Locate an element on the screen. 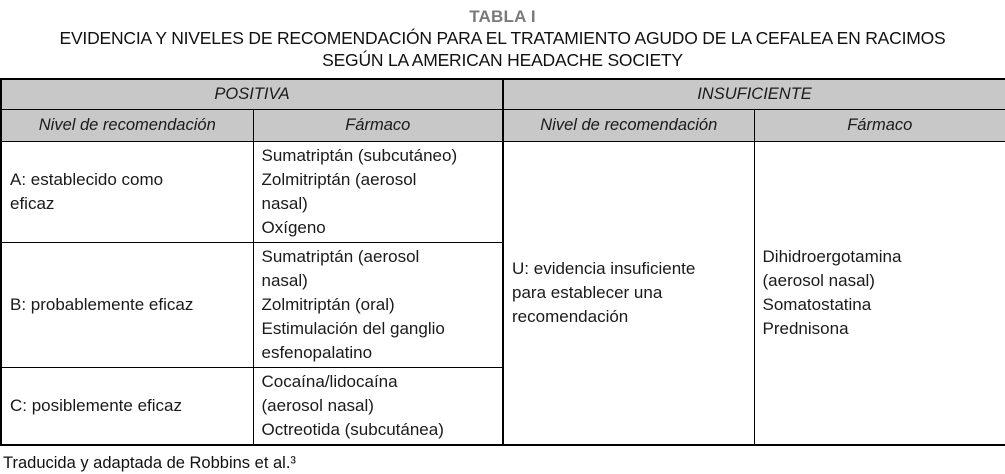 Image resolution: width=1005 pixels, height=474 pixels. table-source-note: Traducida y adaptada de Robbins et al.³ is located at coordinates (149, 462).